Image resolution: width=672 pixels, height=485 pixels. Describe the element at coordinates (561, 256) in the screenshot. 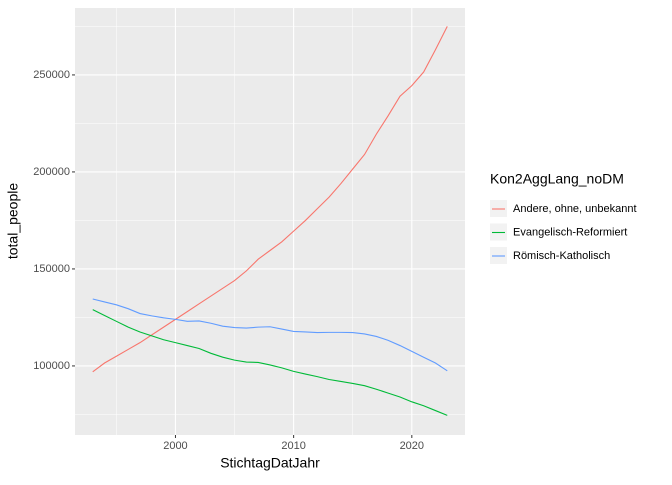

I see `legend-label: Römisch-Katholisch` at that location.